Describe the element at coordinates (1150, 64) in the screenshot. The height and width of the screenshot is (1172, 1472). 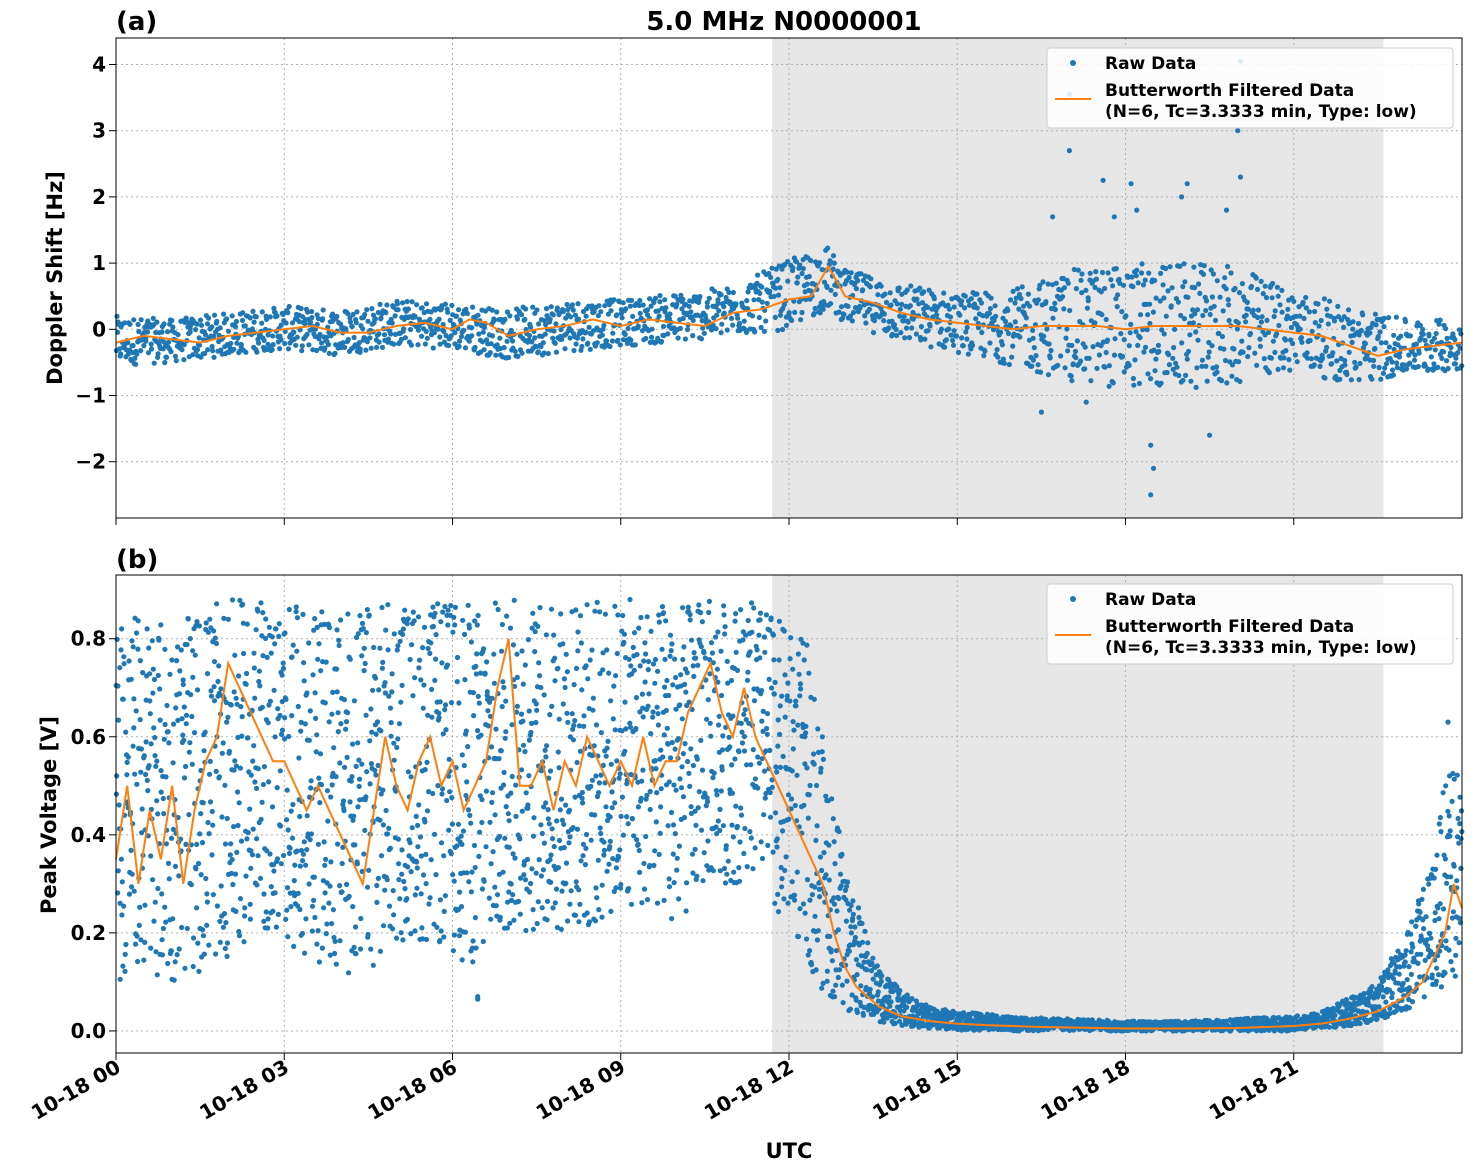
I see `legend-raw-label-a: Raw Data` at that location.